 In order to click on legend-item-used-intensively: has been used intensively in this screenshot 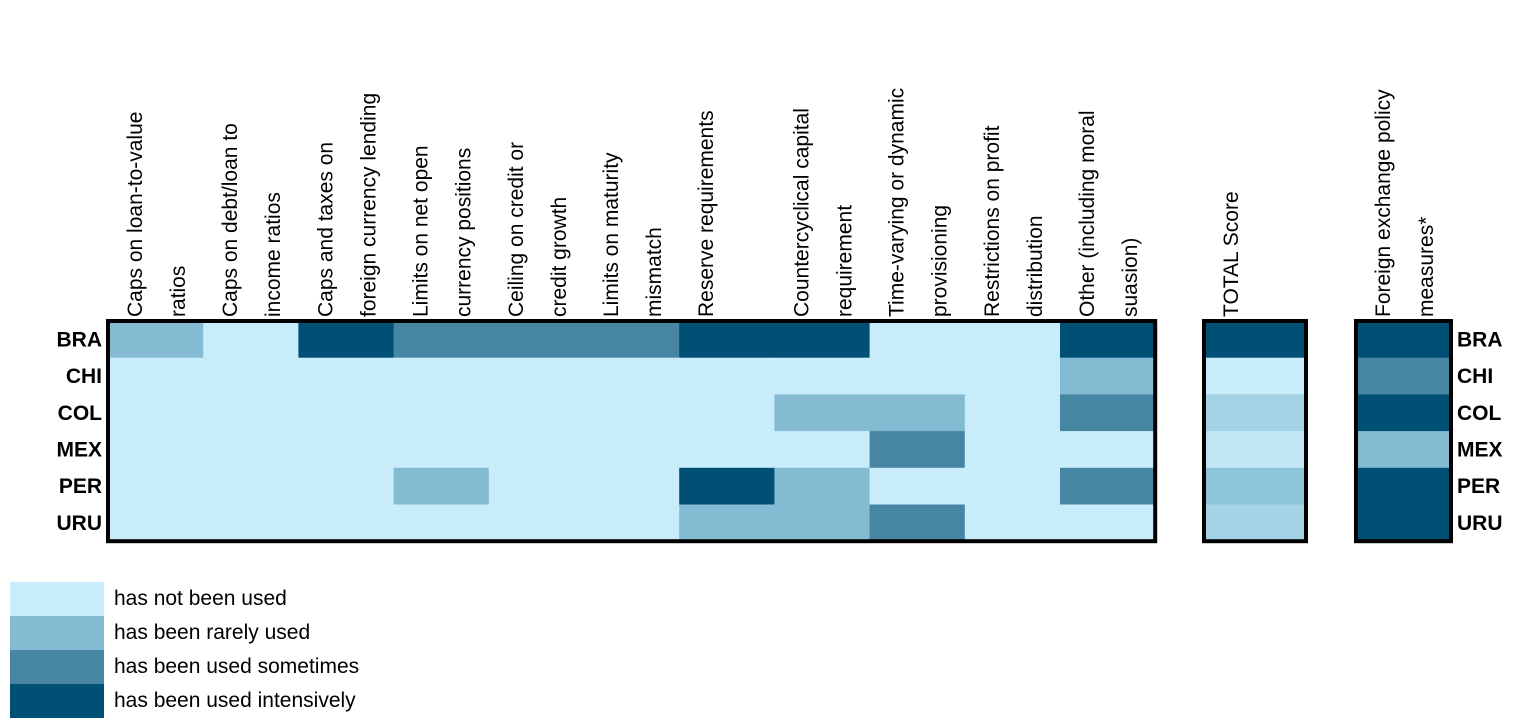, I will do `click(184, 701)`.